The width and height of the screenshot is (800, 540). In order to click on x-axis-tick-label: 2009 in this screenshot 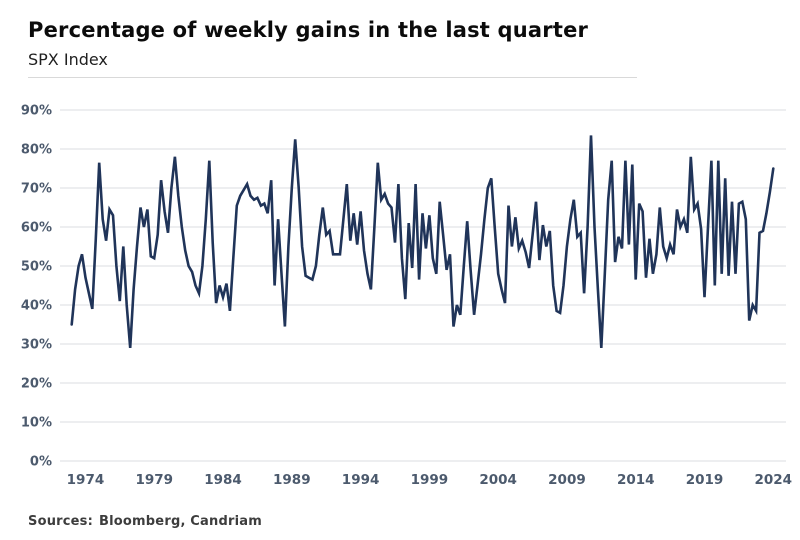, I will do `click(567, 480)`.